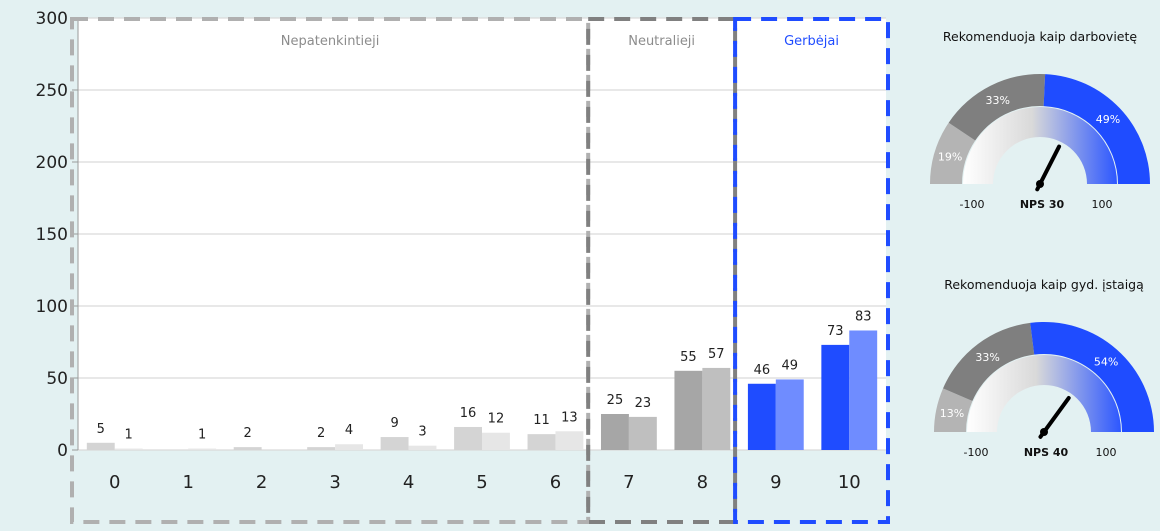 The image size is (1160, 531). I want to click on data-label: 9, so click(394, 423).